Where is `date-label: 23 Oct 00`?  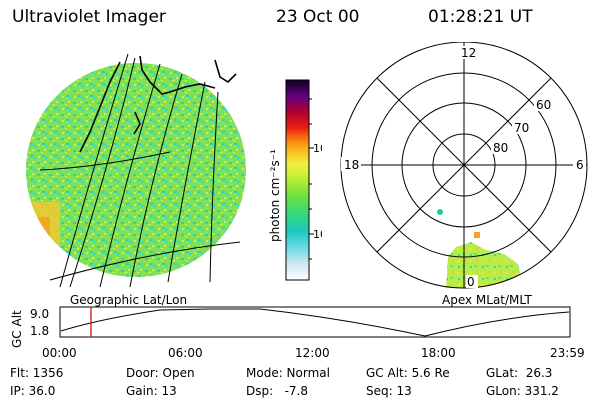
date-label: 23 Oct 00 is located at coordinates (318, 17).